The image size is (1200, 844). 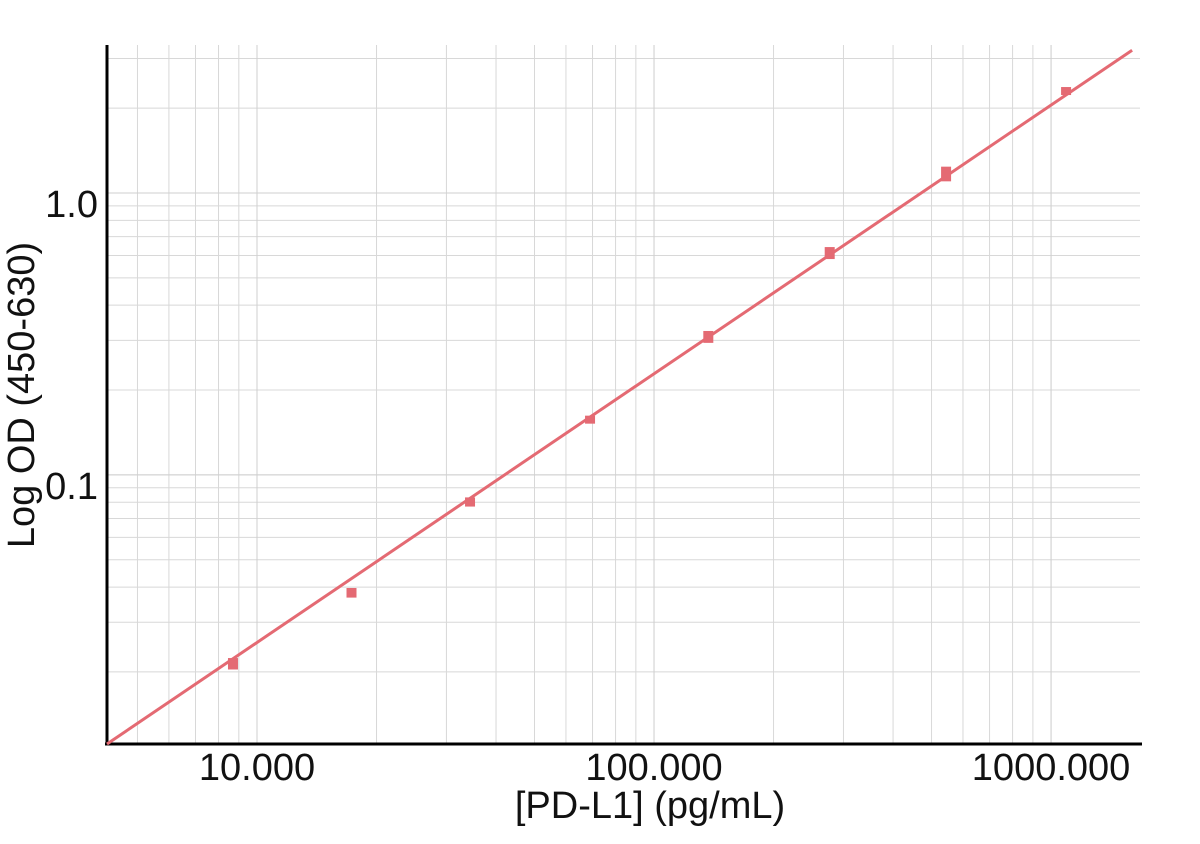 What do you see at coordinates (1051, 768) in the screenshot?
I see `x-tick-label: 1000.000` at bounding box center [1051, 768].